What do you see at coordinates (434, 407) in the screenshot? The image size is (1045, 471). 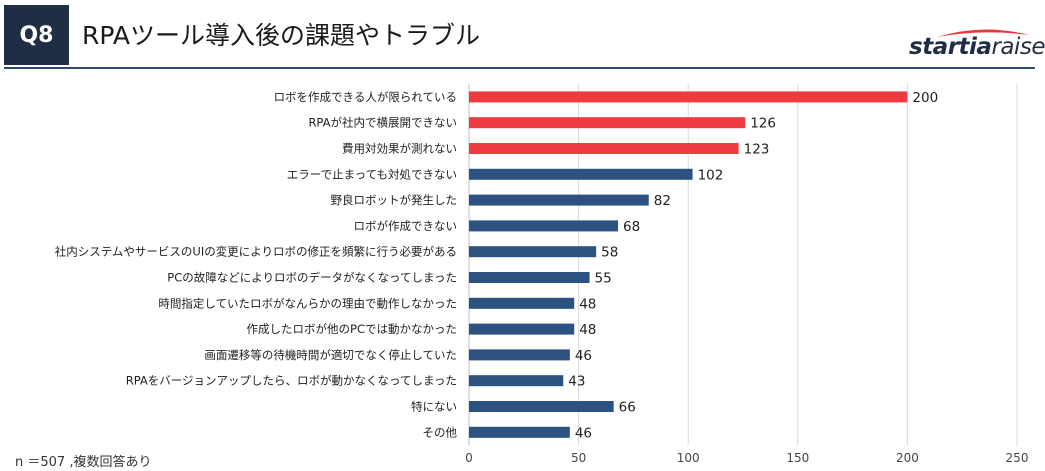 I see `category-label: 特にない` at bounding box center [434, 407].